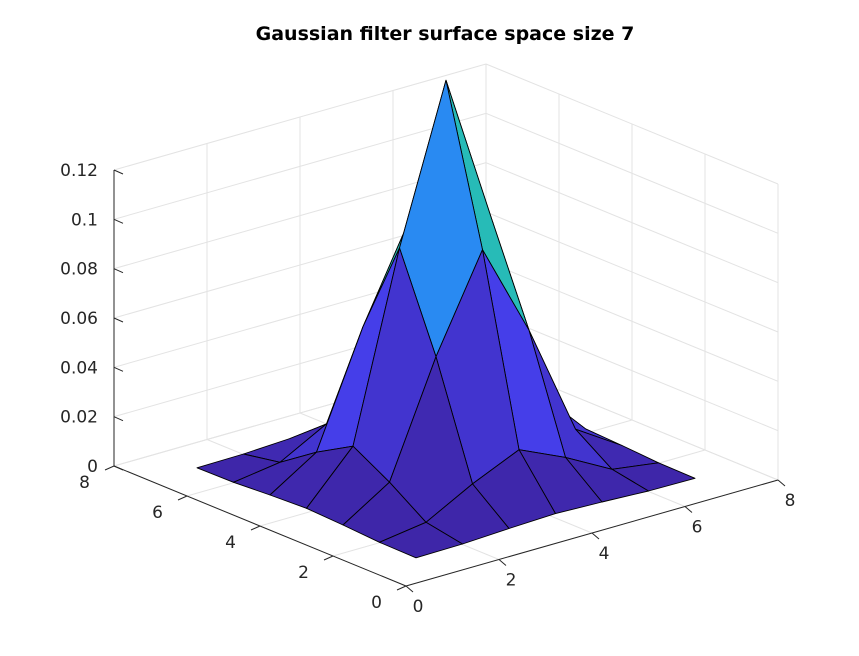  Describe the element at coordinates (79, 319) in the screenshot. I see `z-tick-label: 0.06` at that location.